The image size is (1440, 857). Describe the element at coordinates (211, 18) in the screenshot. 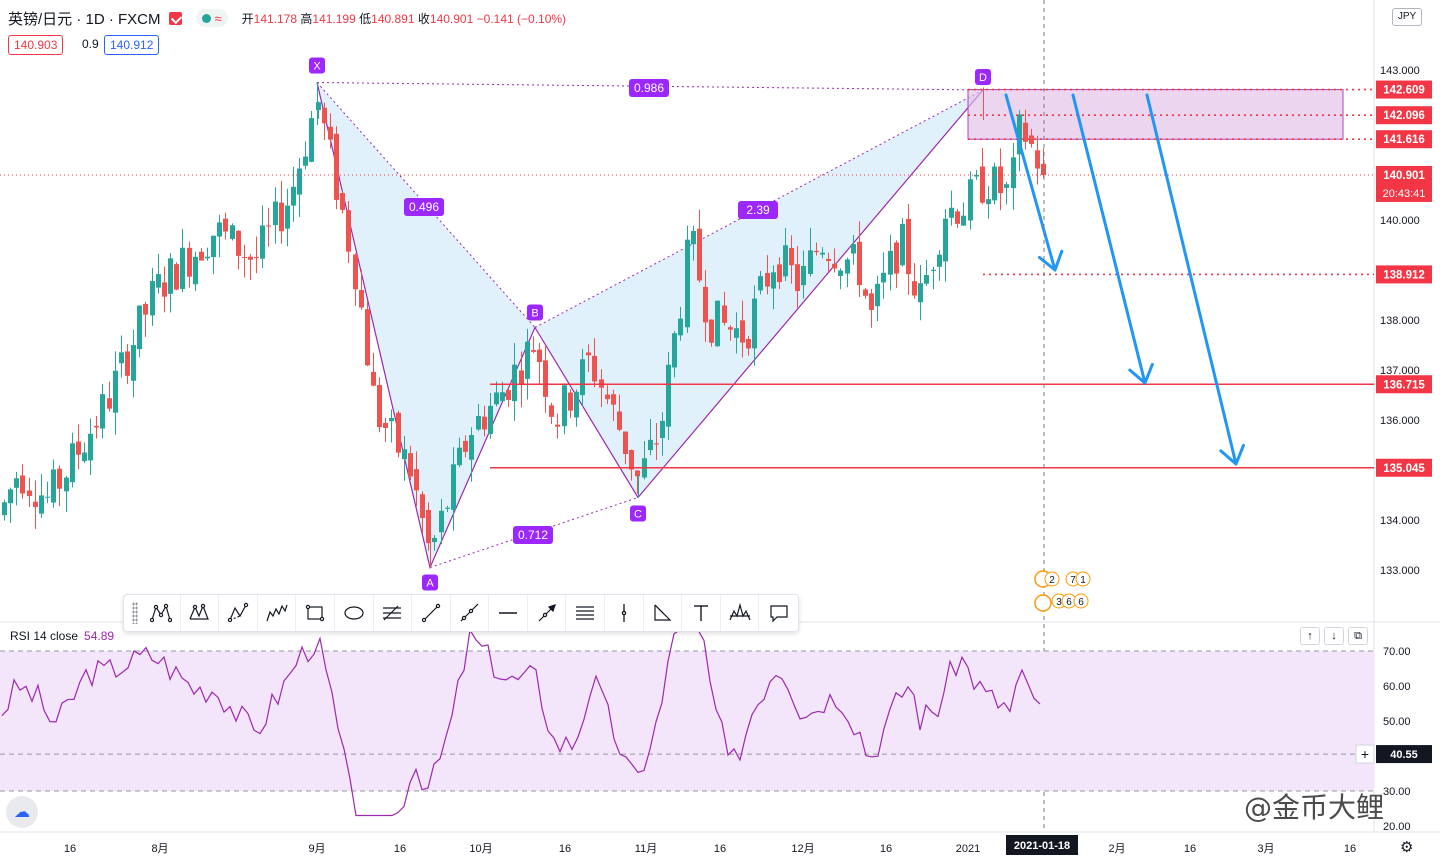

I see `market-status-pill: ≈` at that location.